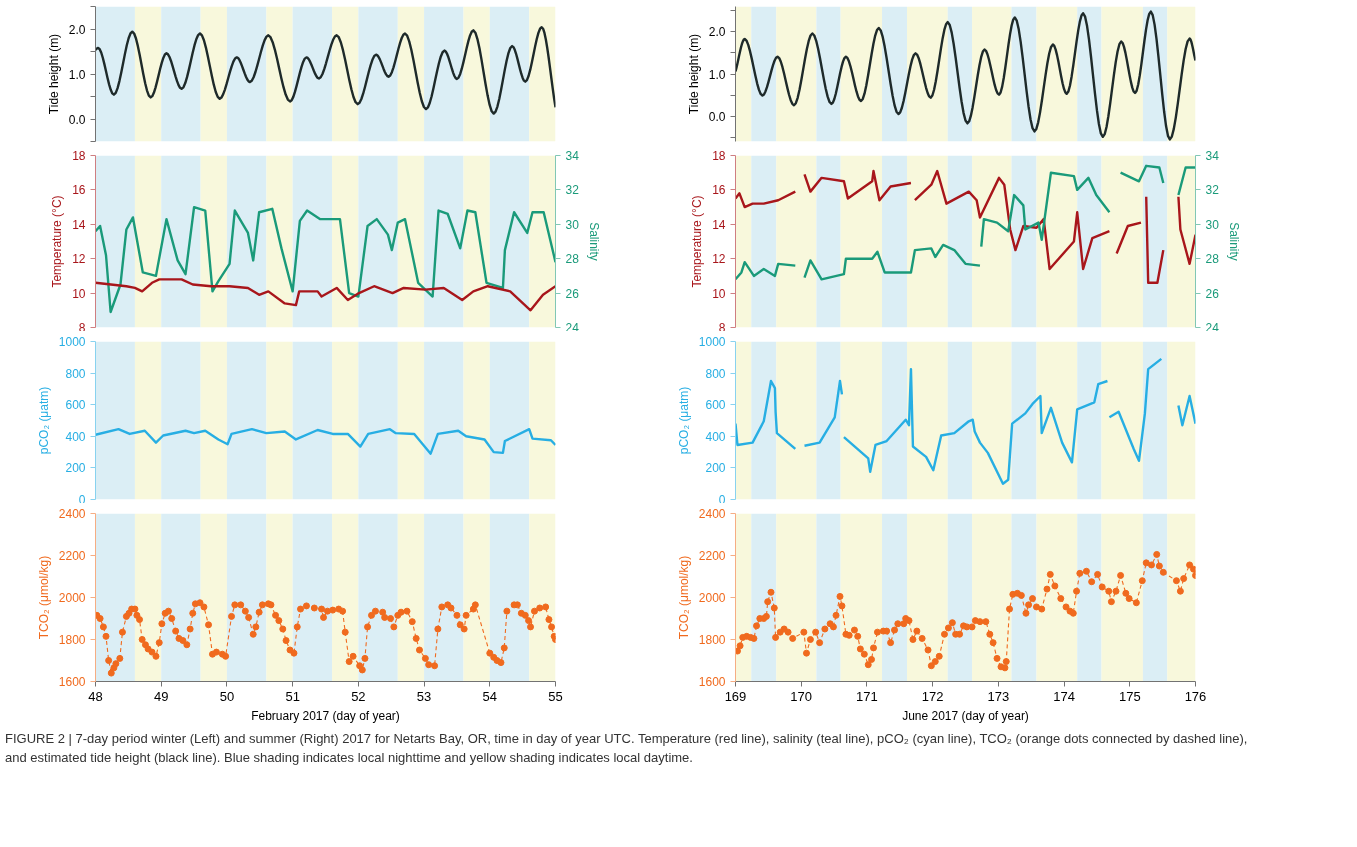 This screenshot has width=1357, height=847. I want to click on x-tick-label: 169, so click(735, 696).